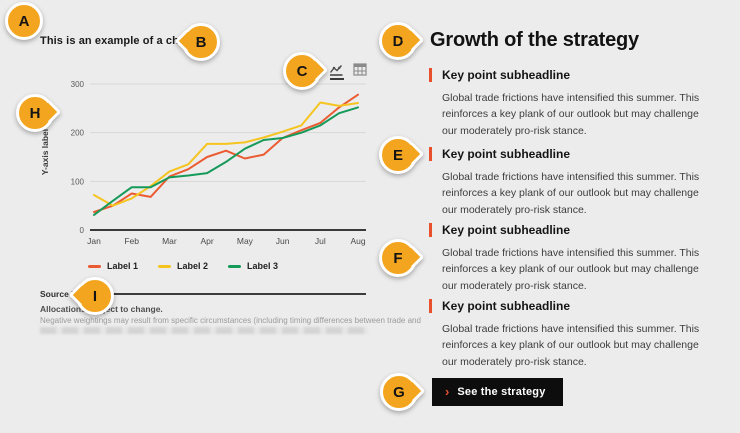  I want to click on chart-title: This is an example of a chart title, so click(128, 41).